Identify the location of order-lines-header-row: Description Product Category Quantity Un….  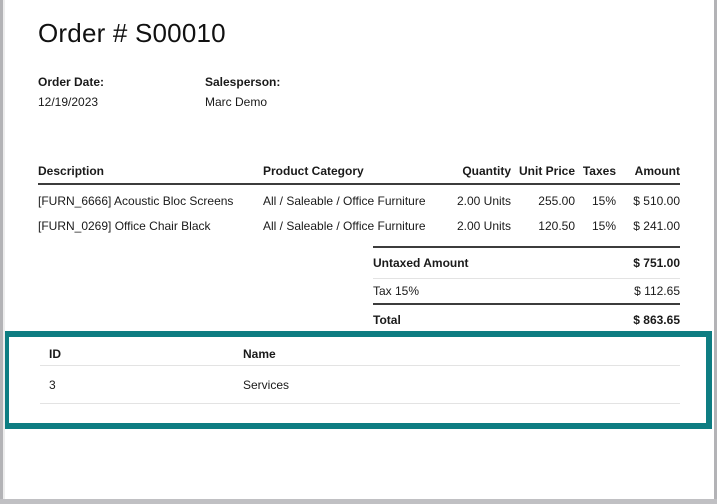
(359, 174).